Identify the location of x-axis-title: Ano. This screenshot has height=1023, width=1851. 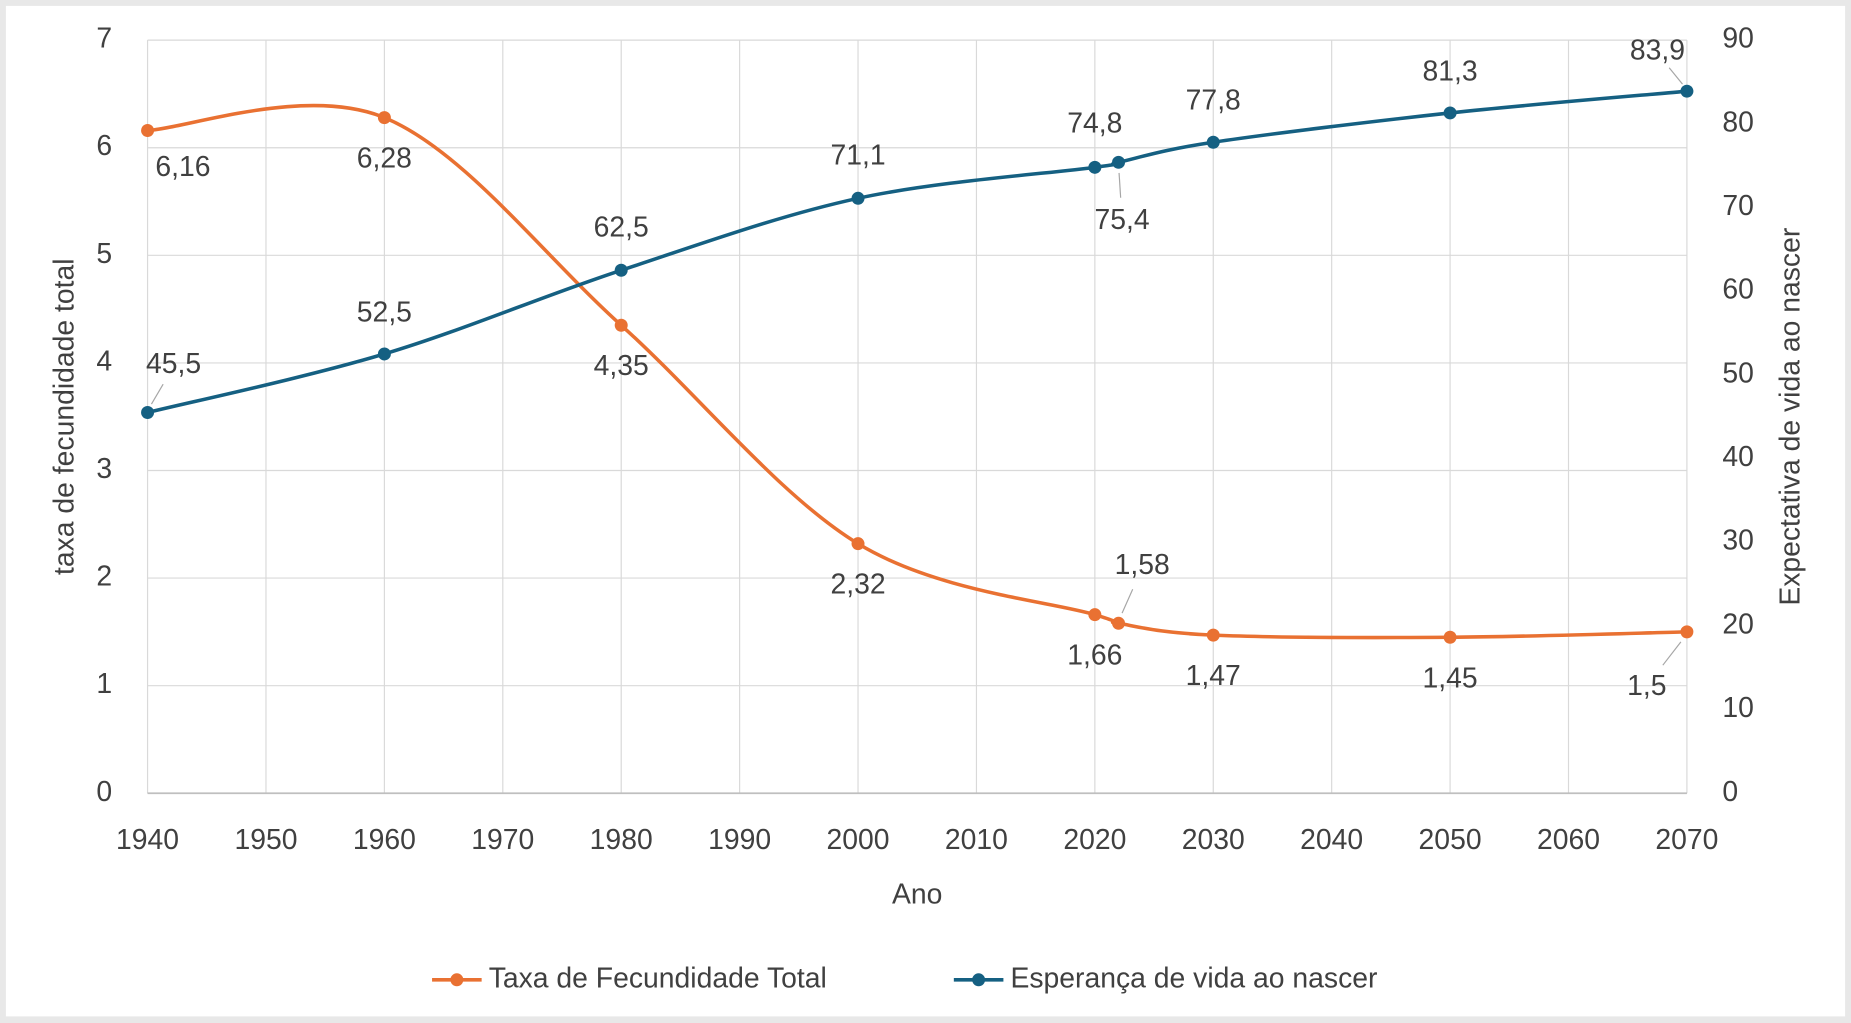
(917, 894).